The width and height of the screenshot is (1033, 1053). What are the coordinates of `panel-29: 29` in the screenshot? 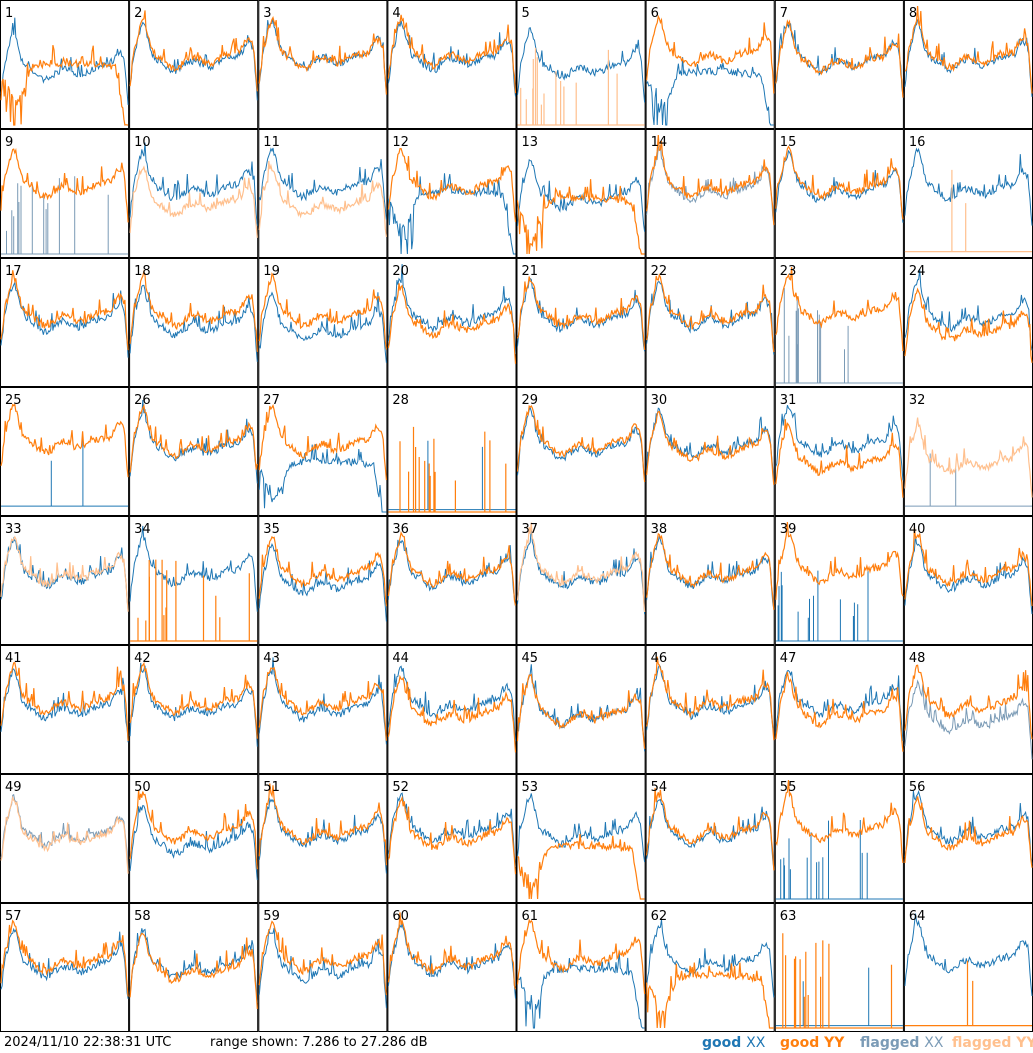 It's located at (581, 451).